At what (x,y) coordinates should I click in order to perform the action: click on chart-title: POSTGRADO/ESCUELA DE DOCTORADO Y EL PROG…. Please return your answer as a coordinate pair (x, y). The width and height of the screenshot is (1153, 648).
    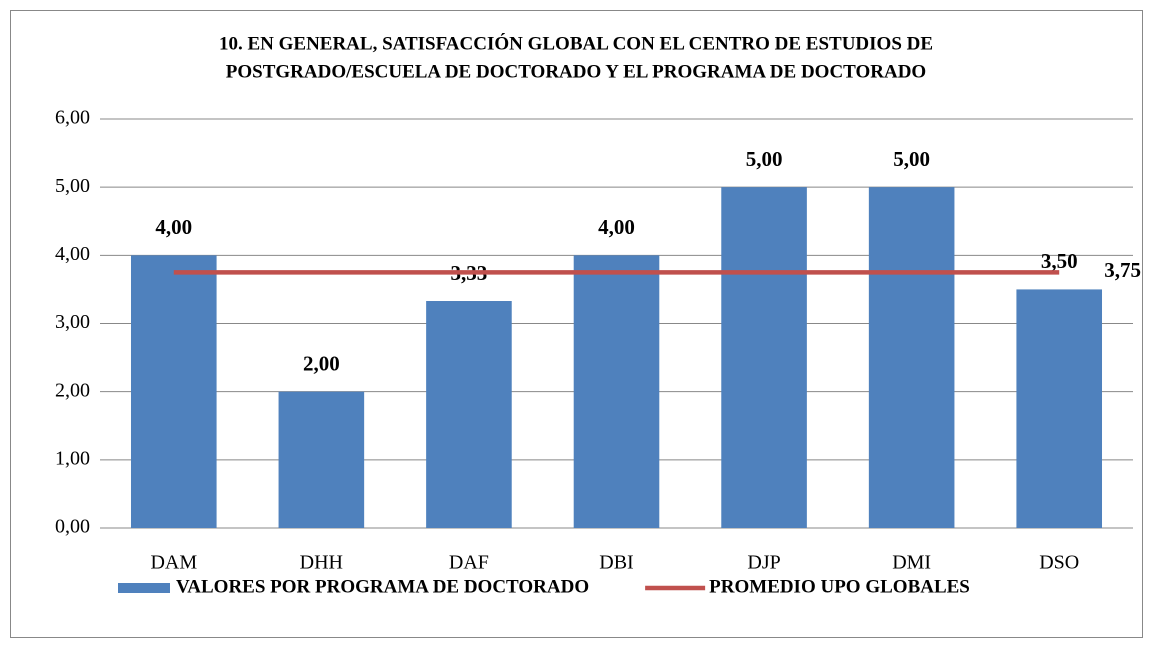
    Looking at the image, I should click on (576, 71).